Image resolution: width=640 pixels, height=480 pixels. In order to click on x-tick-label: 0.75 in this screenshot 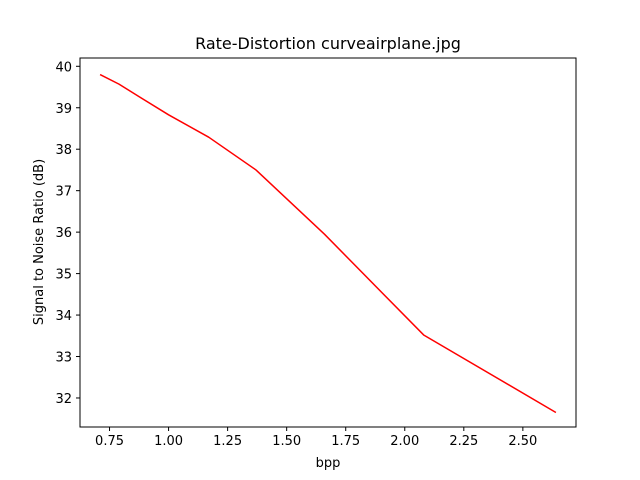, I will do `click(109, 441)`.